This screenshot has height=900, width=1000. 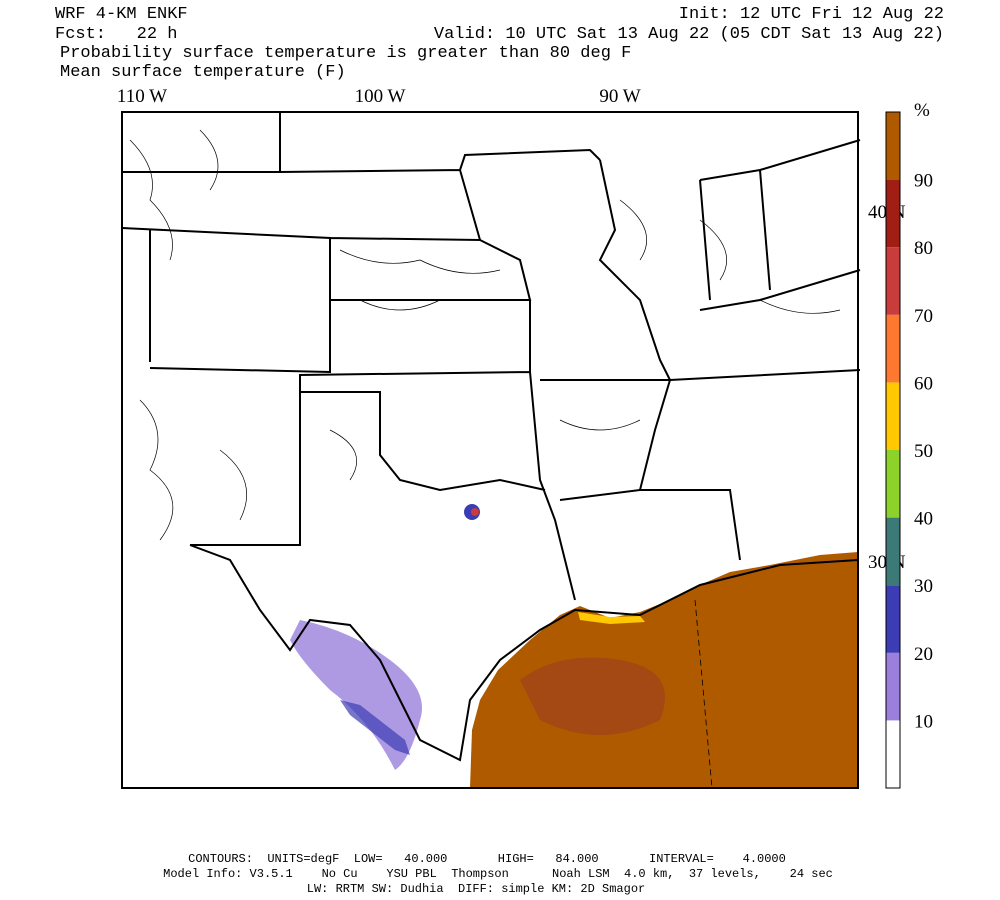 I want to click on model-name: WRF 4-KM ENKF, so click(x=121, y=14).